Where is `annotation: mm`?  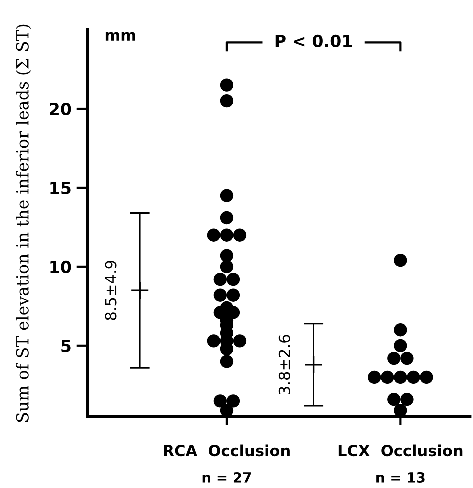 annotation: mm is located at coordinates (121, 36).